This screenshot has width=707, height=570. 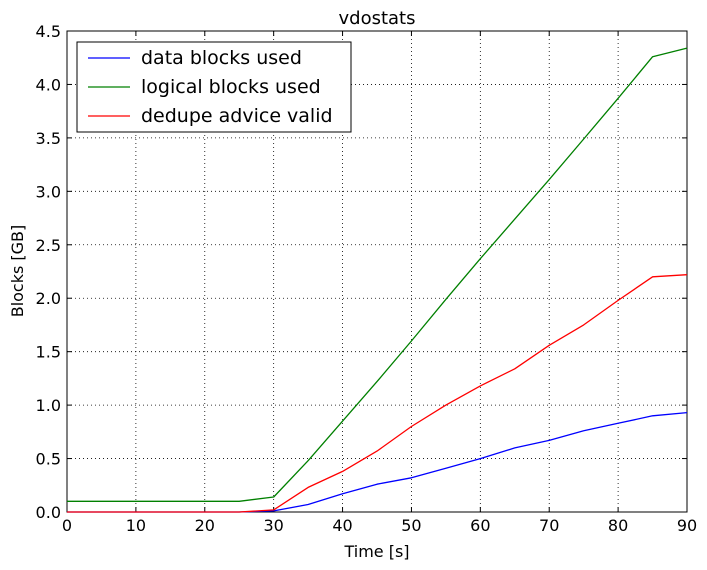 I want to click on x-tick-label: 0, so click(x=67, y=525).